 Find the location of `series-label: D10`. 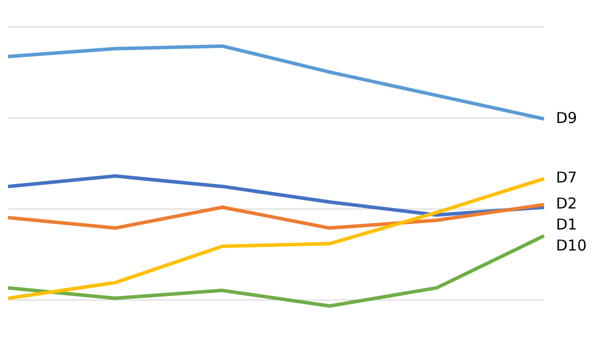

series-label: D10 is located at coordinates (571, 245).